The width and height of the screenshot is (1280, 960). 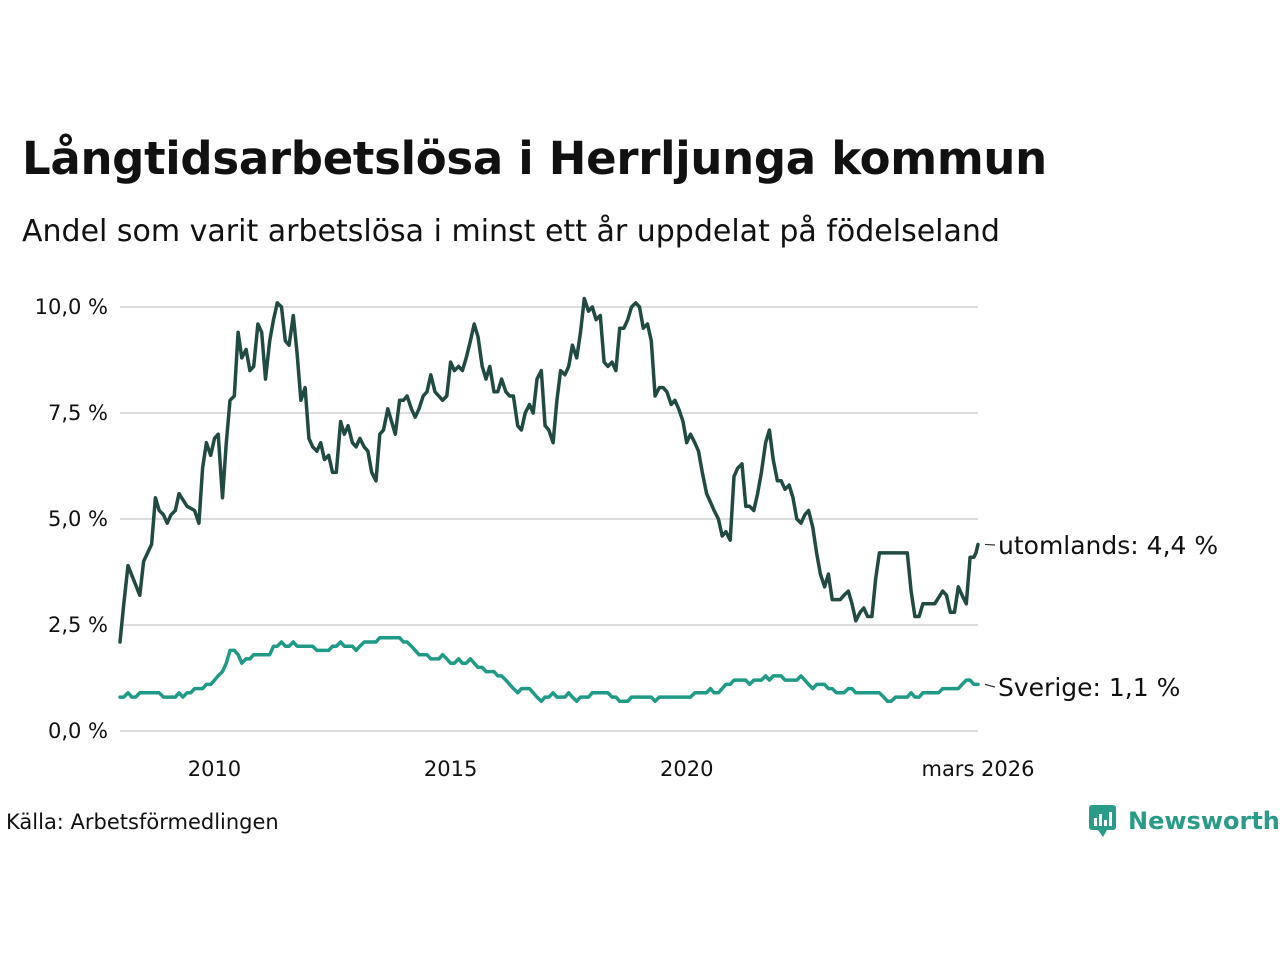 I want to click on y-axis-labels: 0,0 % 2,5 % 5,0 % 7,5 % 10,0 %, so click(x=71, y=519).